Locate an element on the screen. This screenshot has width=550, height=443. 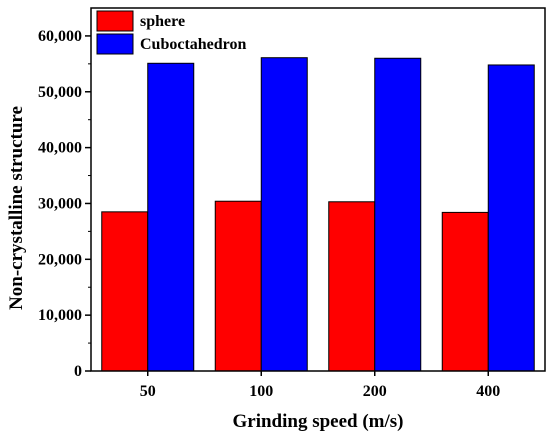
y-tick-label: 0 is located at coordinates (78, 371).